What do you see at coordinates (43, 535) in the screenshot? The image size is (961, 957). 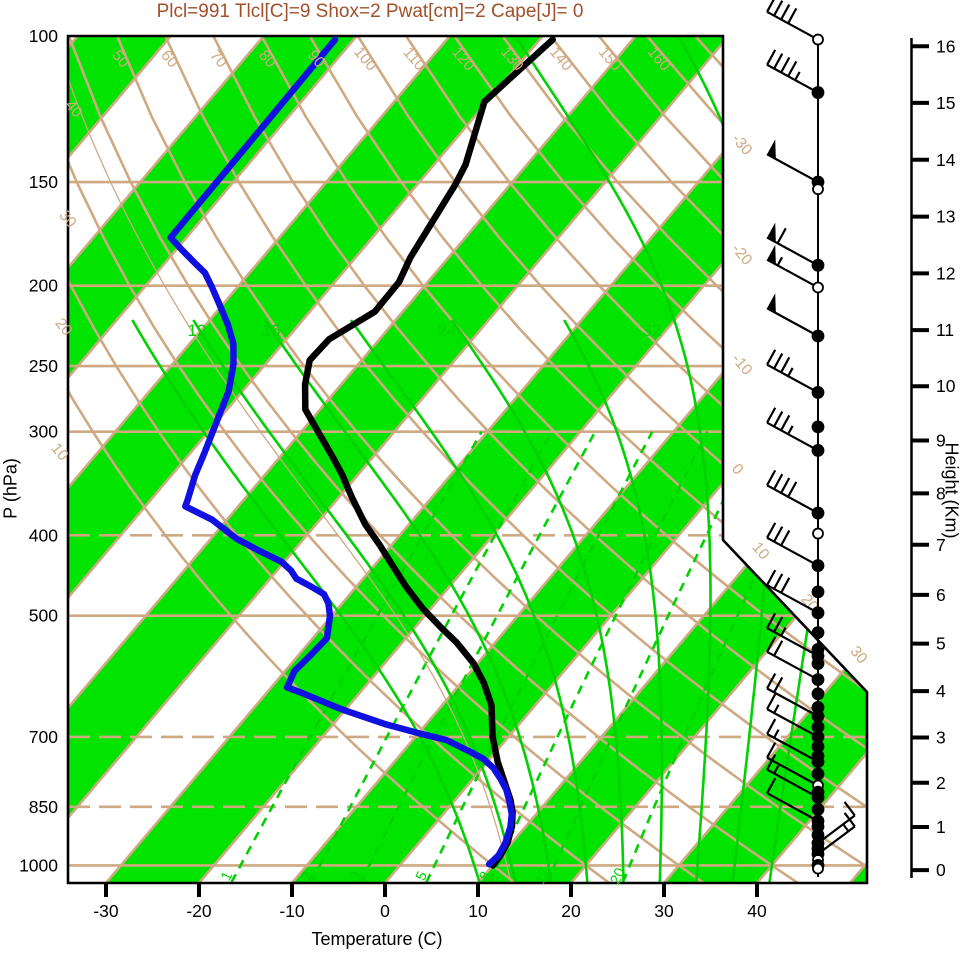 I see `pressure-tick-label: 400` at bounding box center [43, 535].